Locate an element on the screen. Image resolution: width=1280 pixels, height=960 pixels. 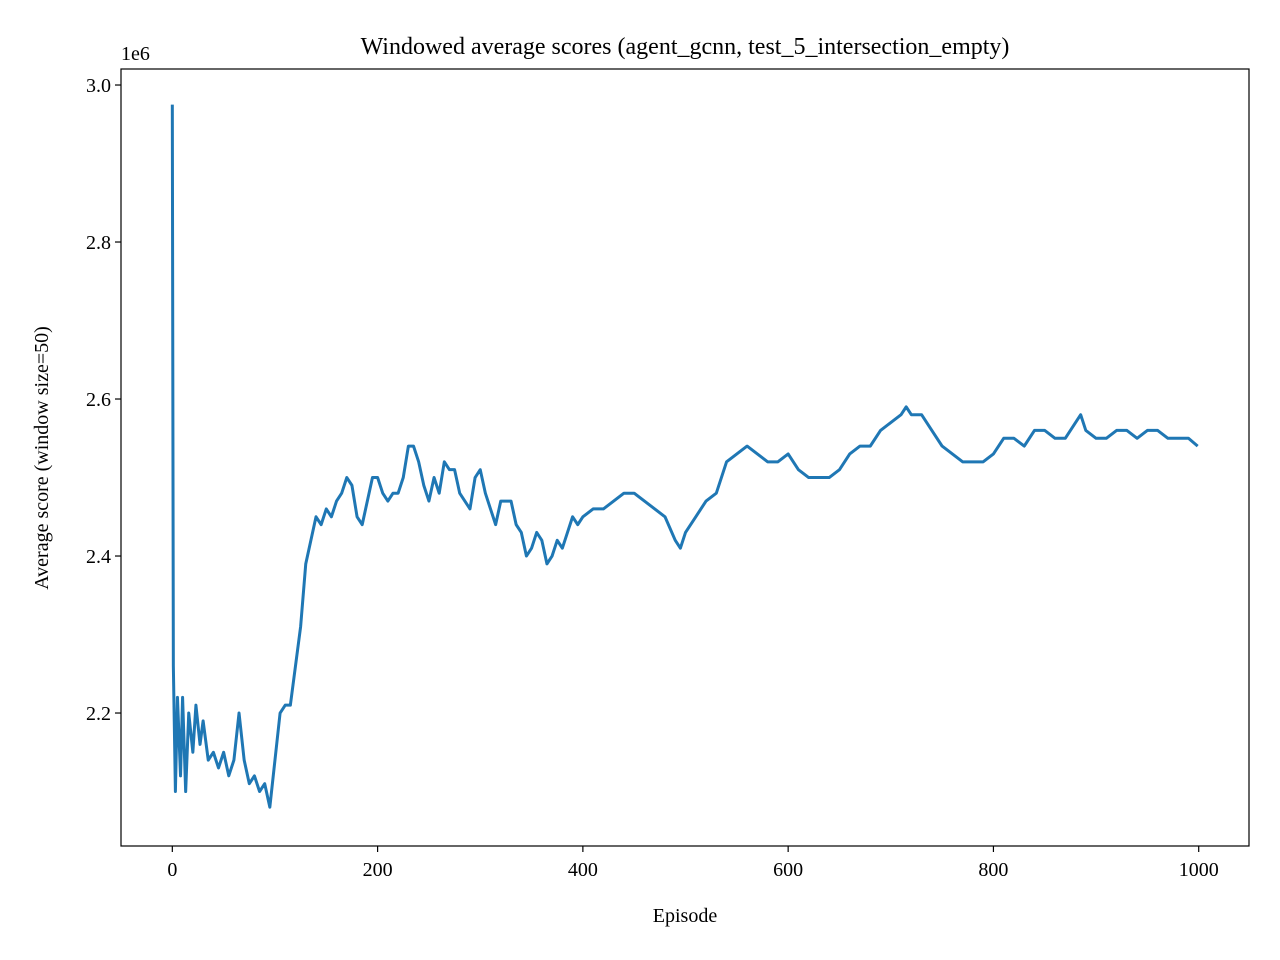
x-tick-label: 0 is located at coordinates (172, 870).